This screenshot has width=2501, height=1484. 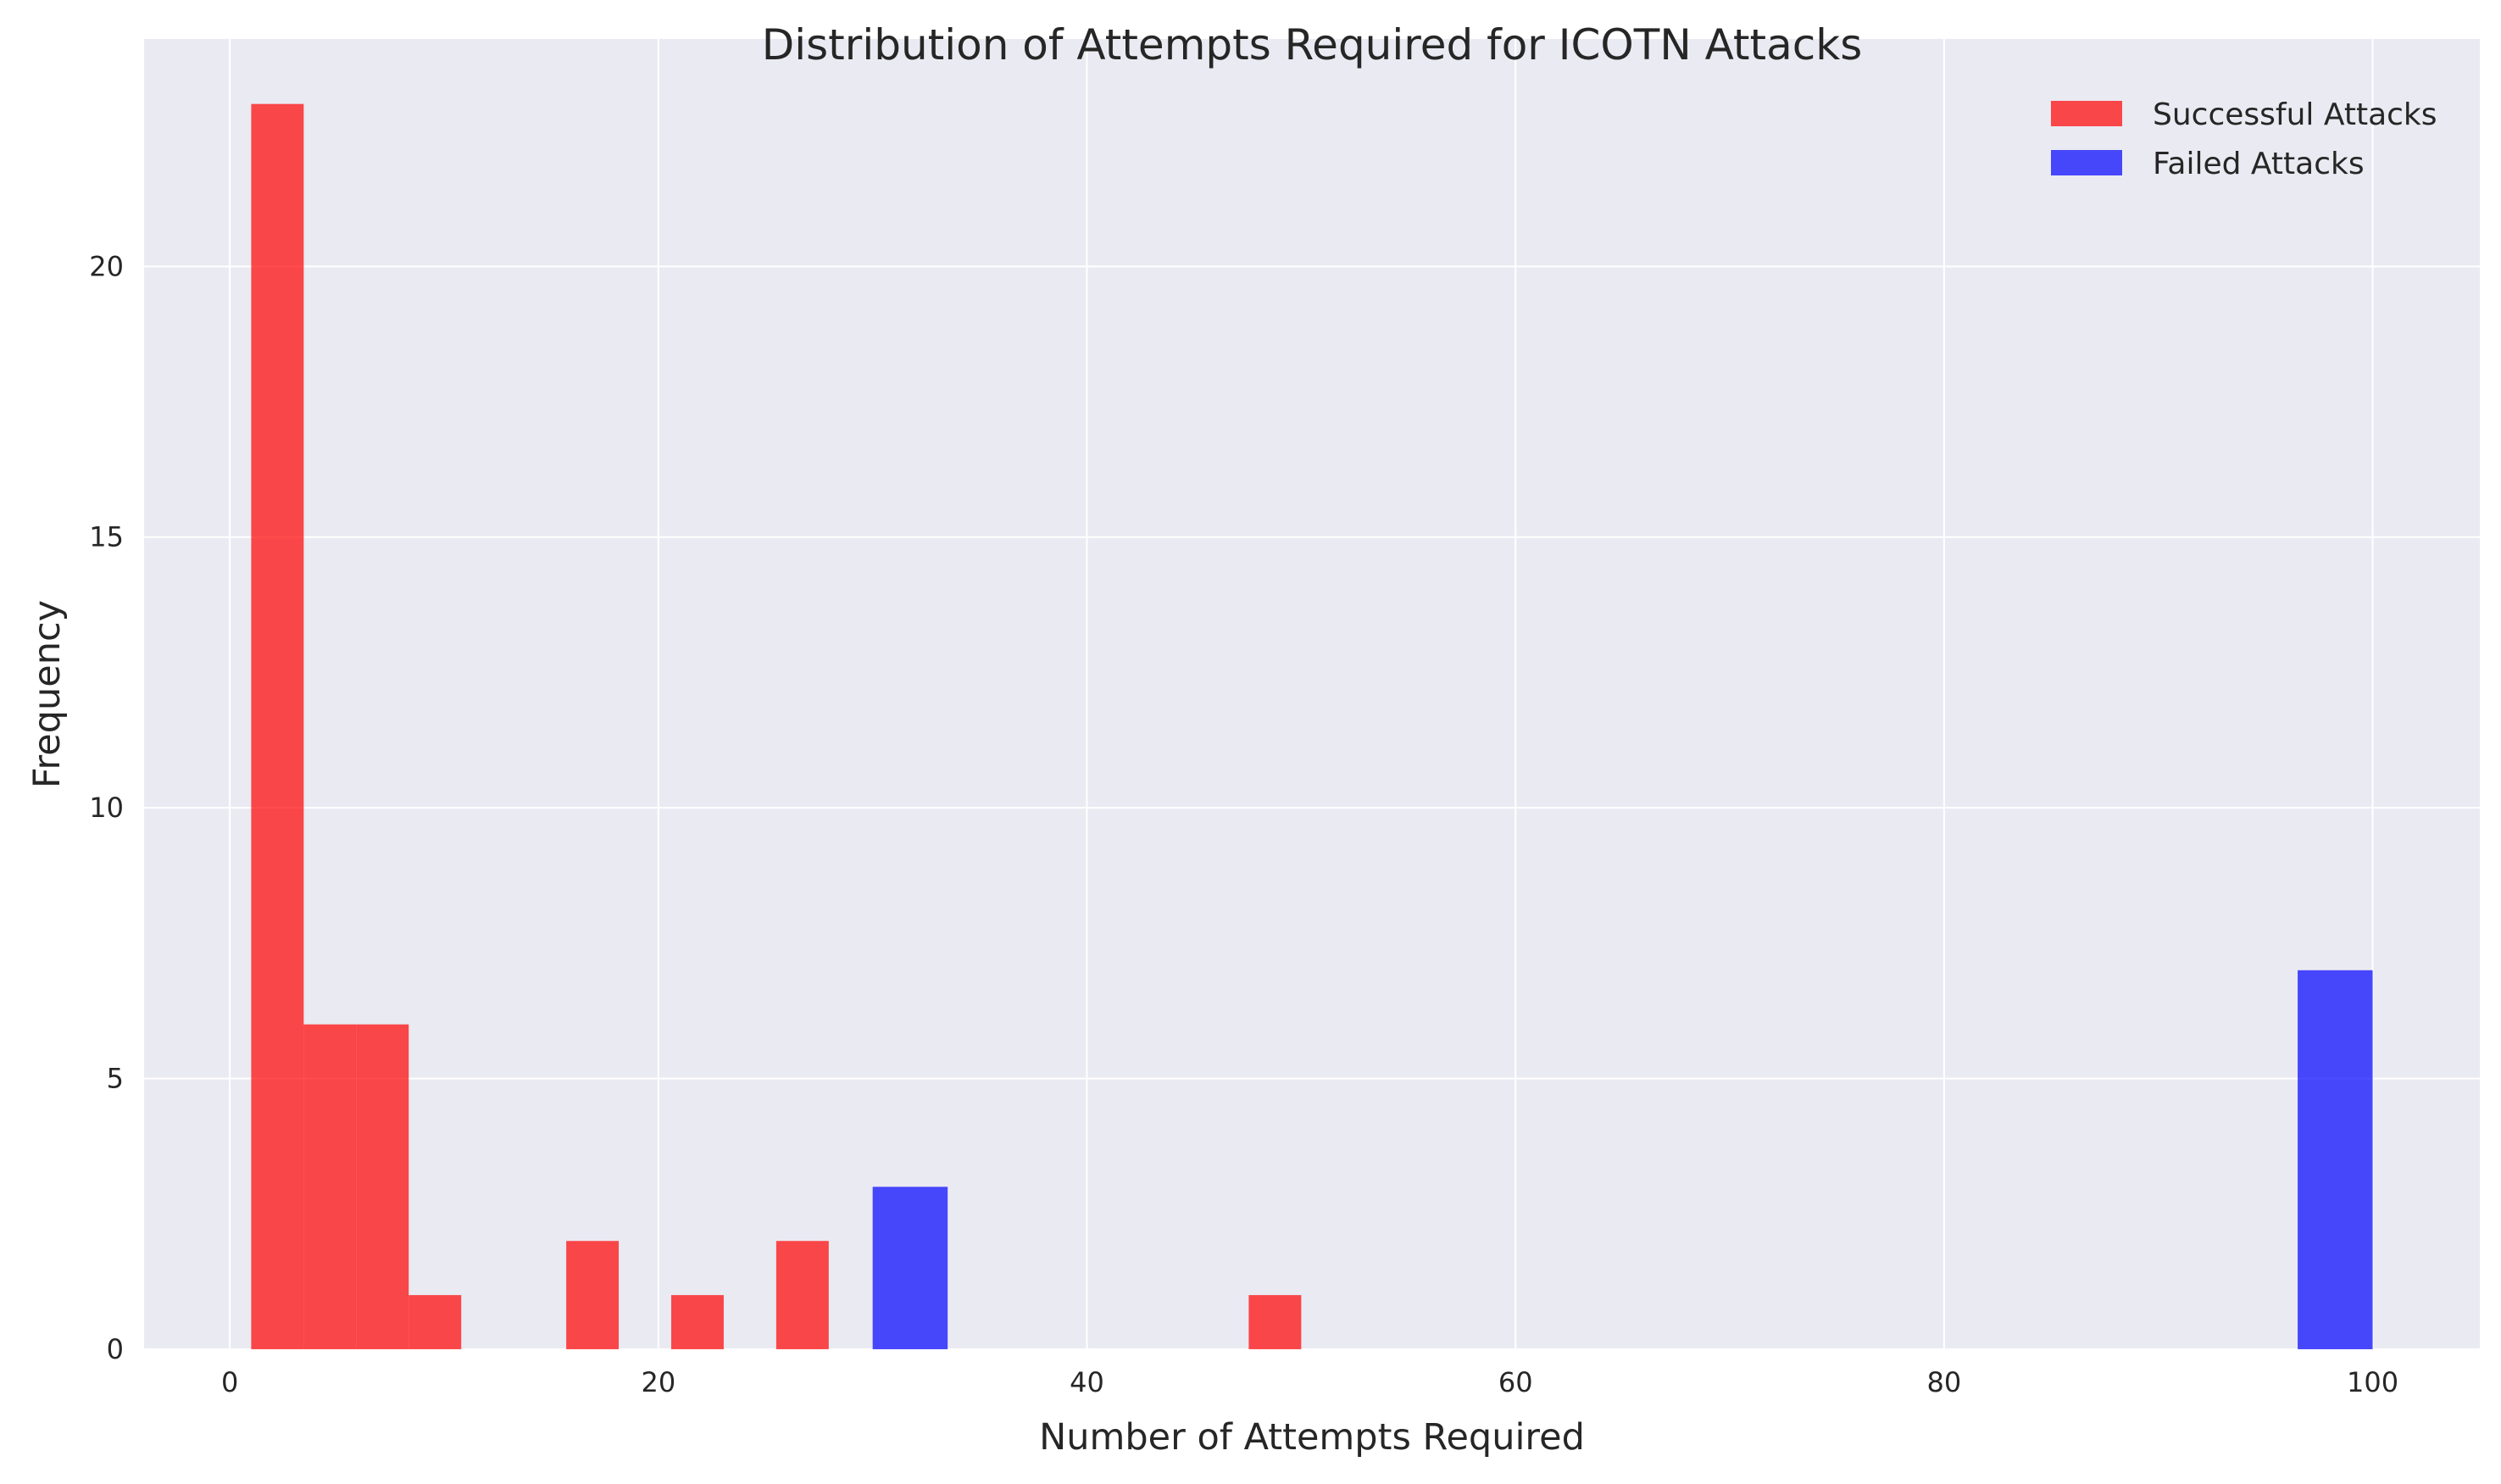 What do you see at coordinates (2086, 114) in the screenshot?
I see `legend-swatch-successful` at bounding box center [2086, 114].